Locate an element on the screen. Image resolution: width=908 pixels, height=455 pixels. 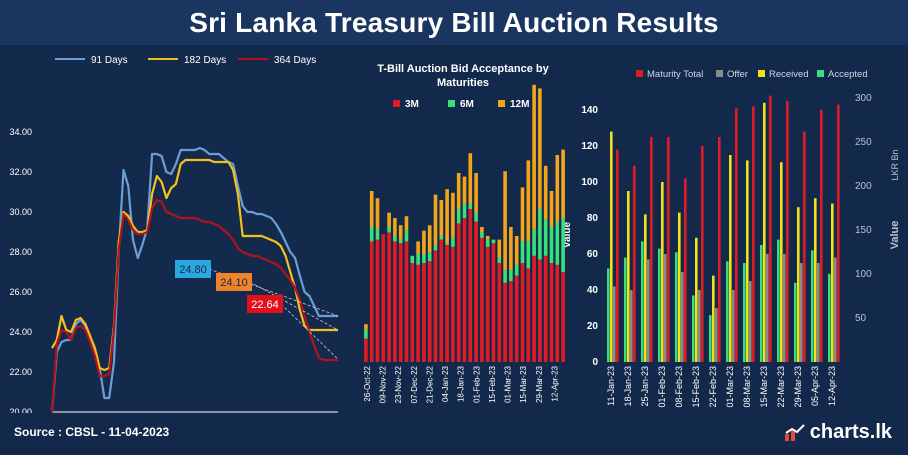
y-tick-label: 120 is located at coordinates (589, 146).